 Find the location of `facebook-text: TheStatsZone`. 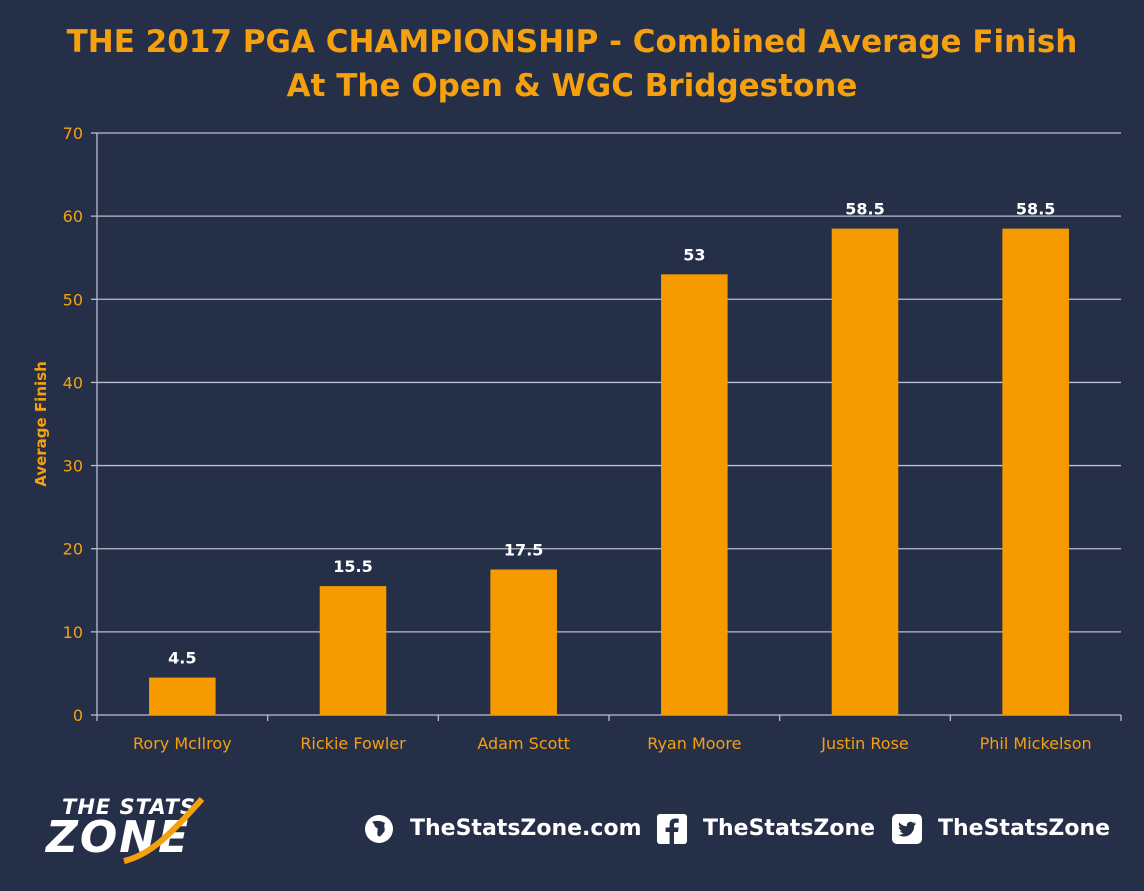

facebook-text: TheStatsZone is located at coordinates (789, 828).